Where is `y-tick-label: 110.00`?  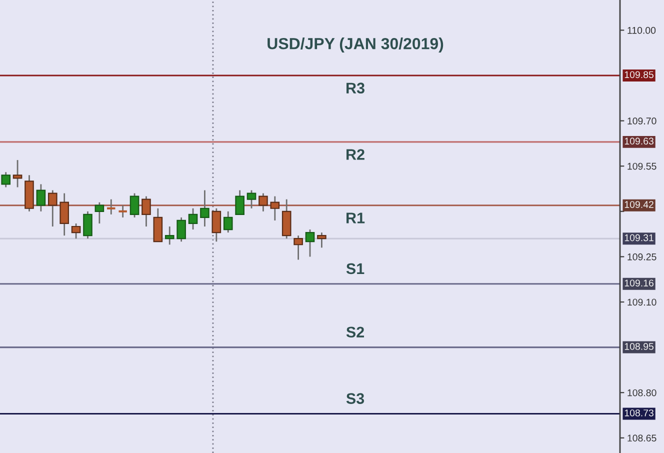
y-tick-label: 110.00 is located at coordinates (642, 30).